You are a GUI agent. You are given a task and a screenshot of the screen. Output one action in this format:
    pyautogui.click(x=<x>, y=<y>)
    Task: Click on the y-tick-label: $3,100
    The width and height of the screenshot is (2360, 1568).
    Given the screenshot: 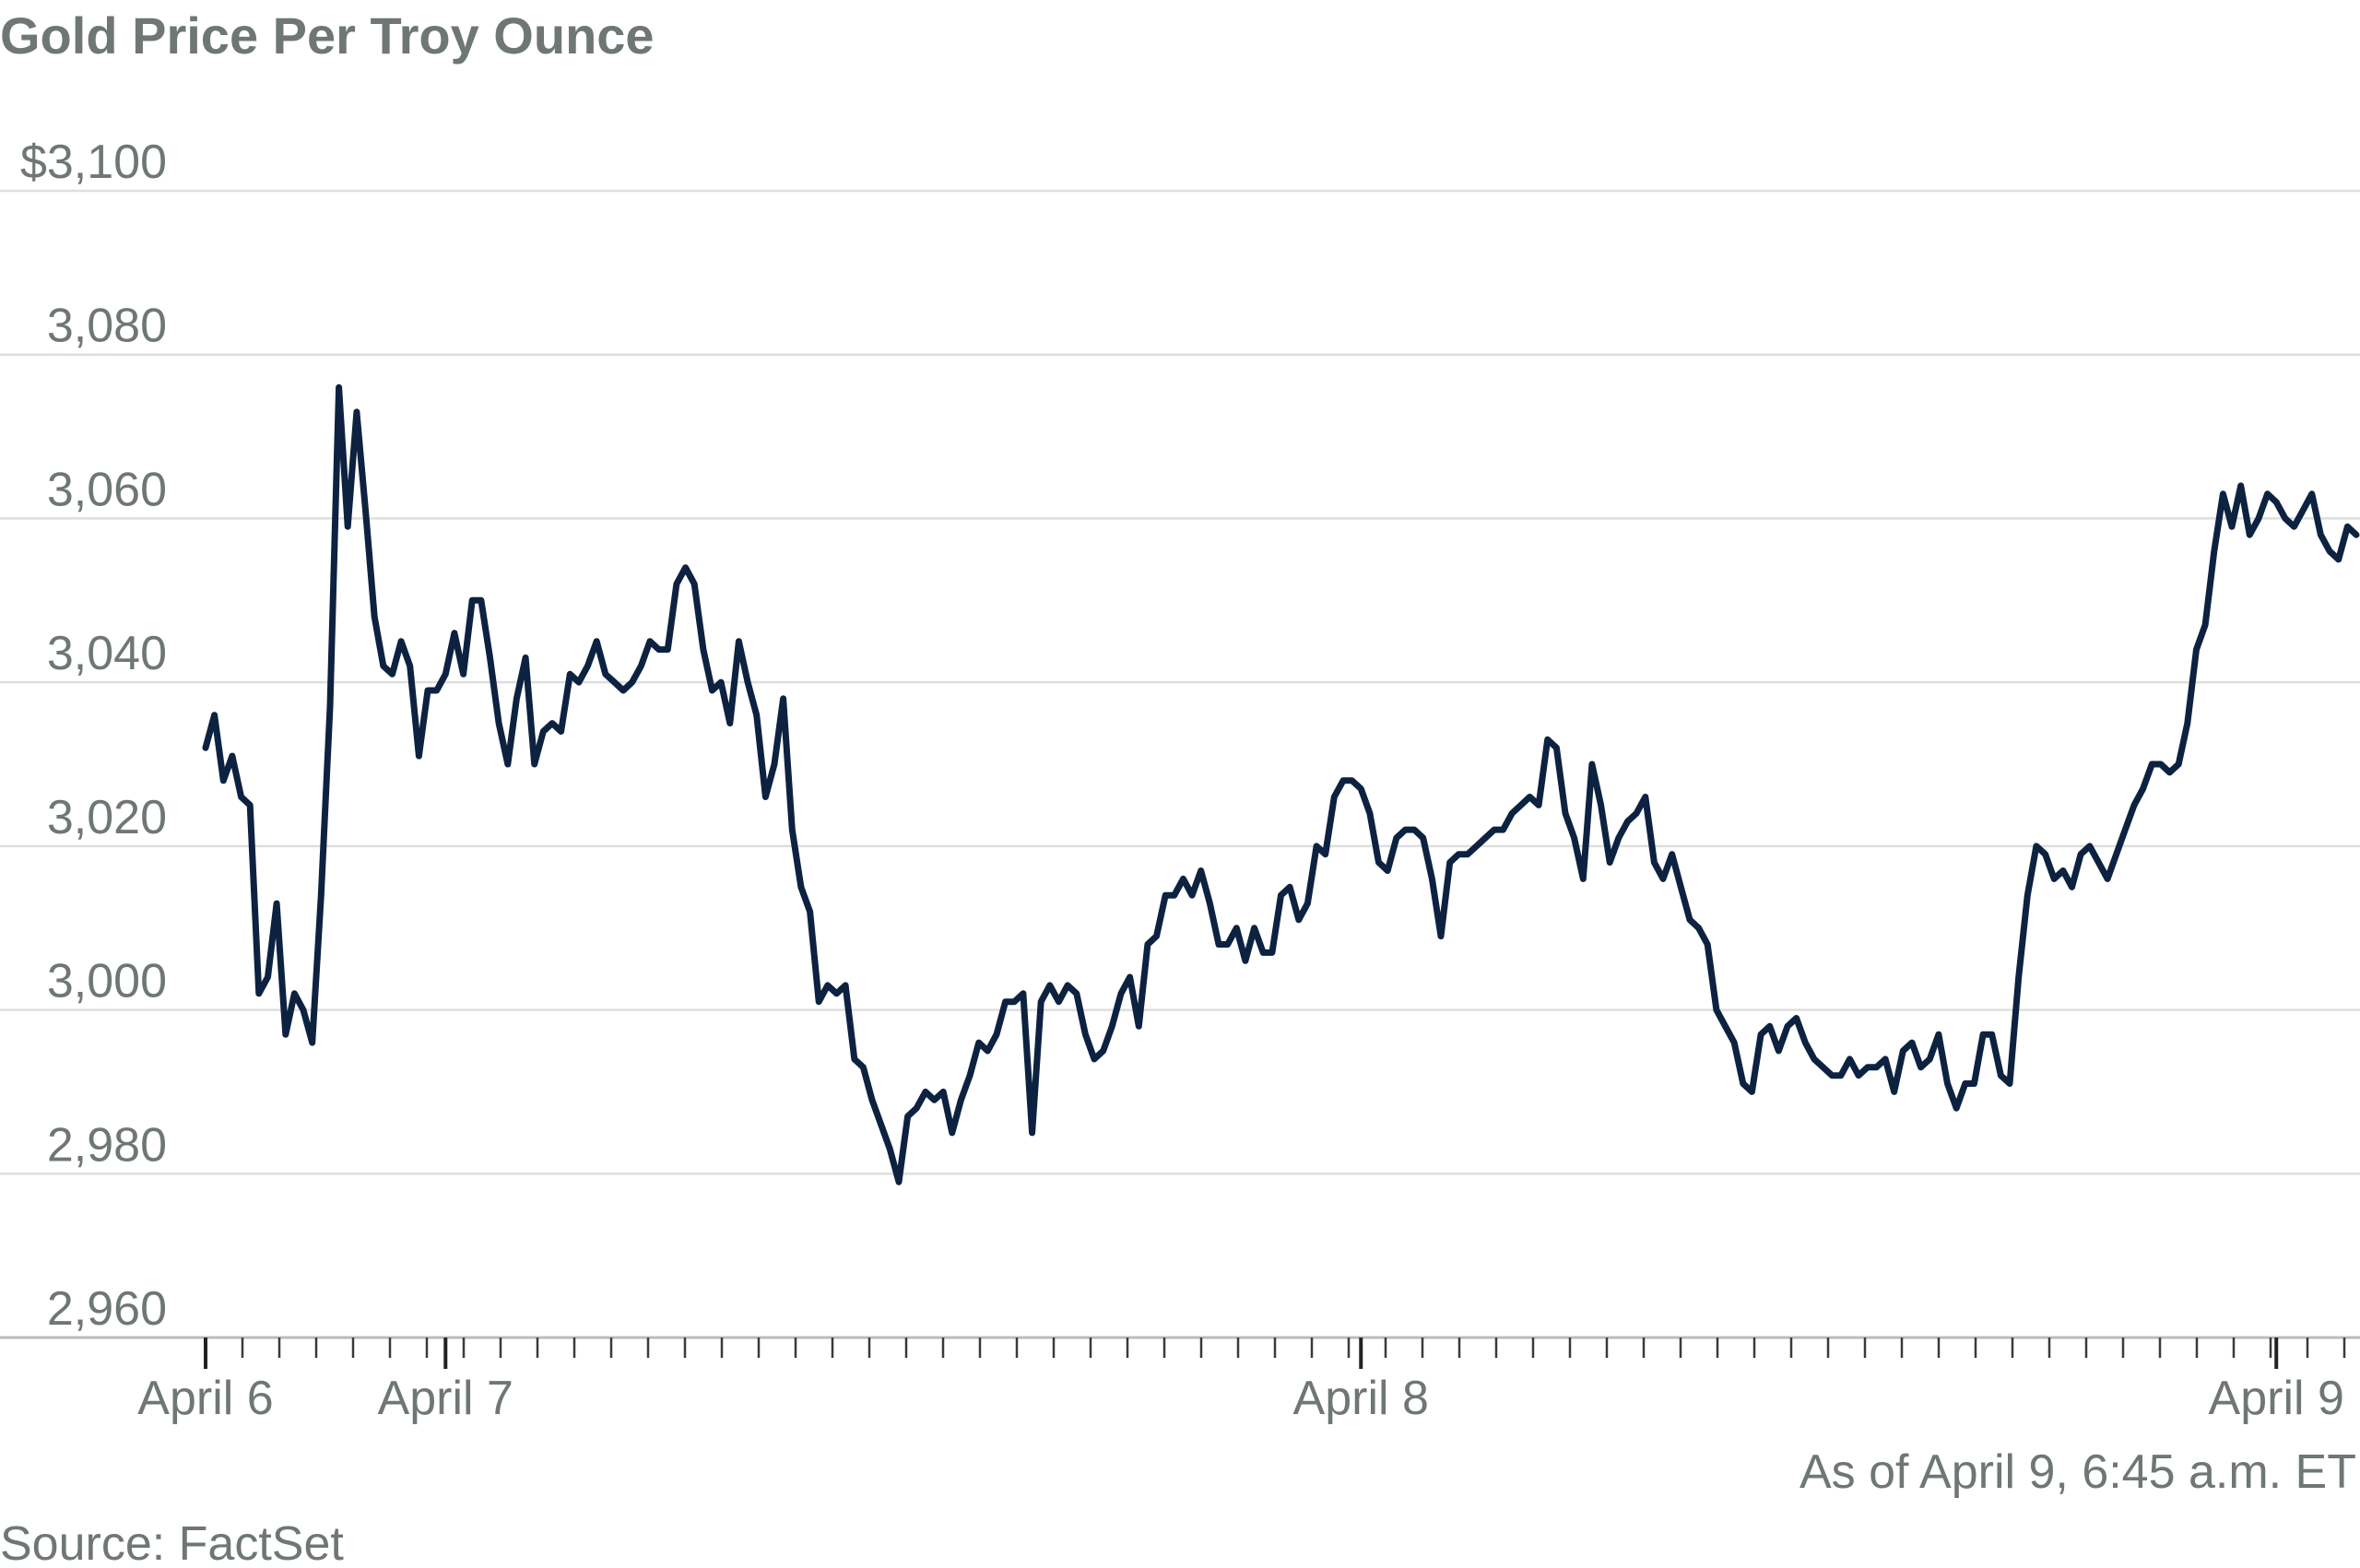 What is the action you would take?
    pyautogui.click(x=93, y=162)
    